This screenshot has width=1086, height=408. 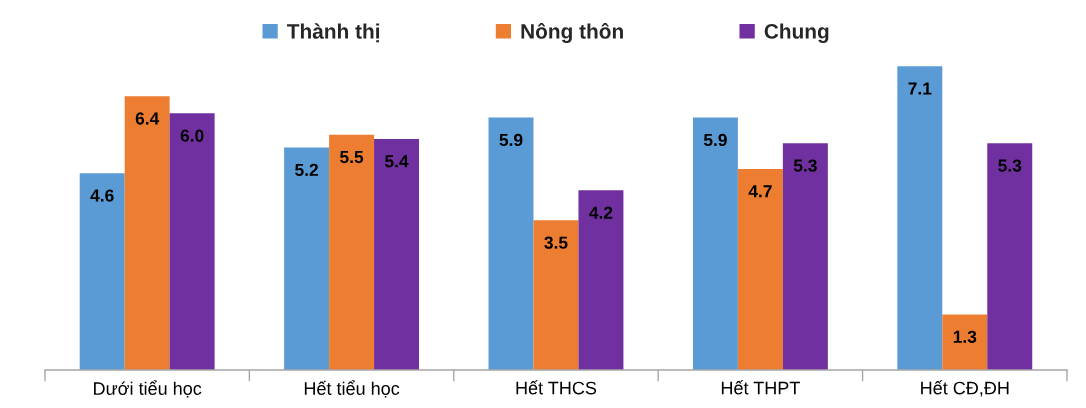 What do you see at coordinates (306, 170) in the screenshot?
I see `data-label: 5.2` at bounding box center [306, 170].